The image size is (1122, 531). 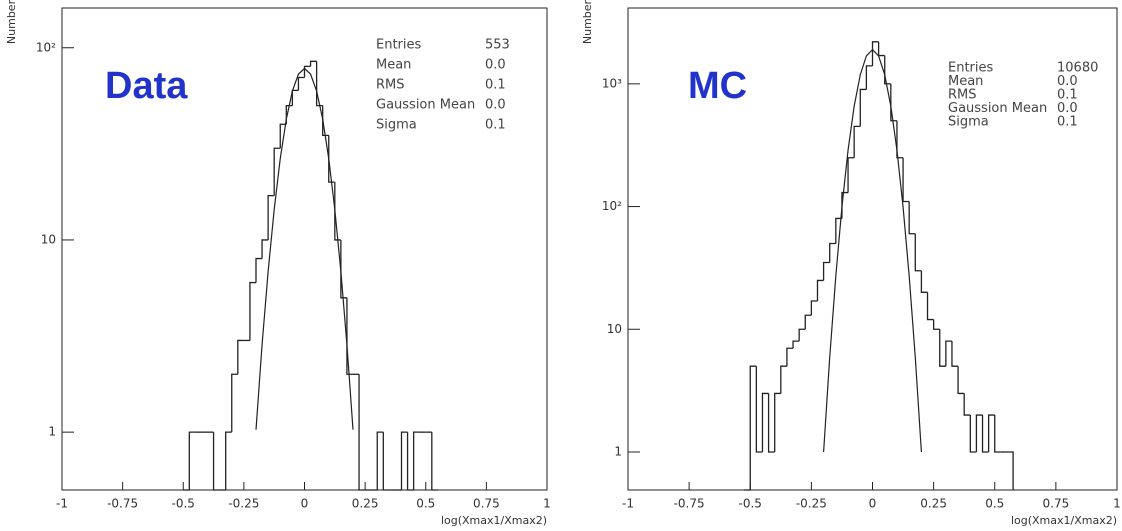 What do you see at coordinates (146, 86) in the screenshot?
I see `annotation: Data` at bounding box center [146, 86].